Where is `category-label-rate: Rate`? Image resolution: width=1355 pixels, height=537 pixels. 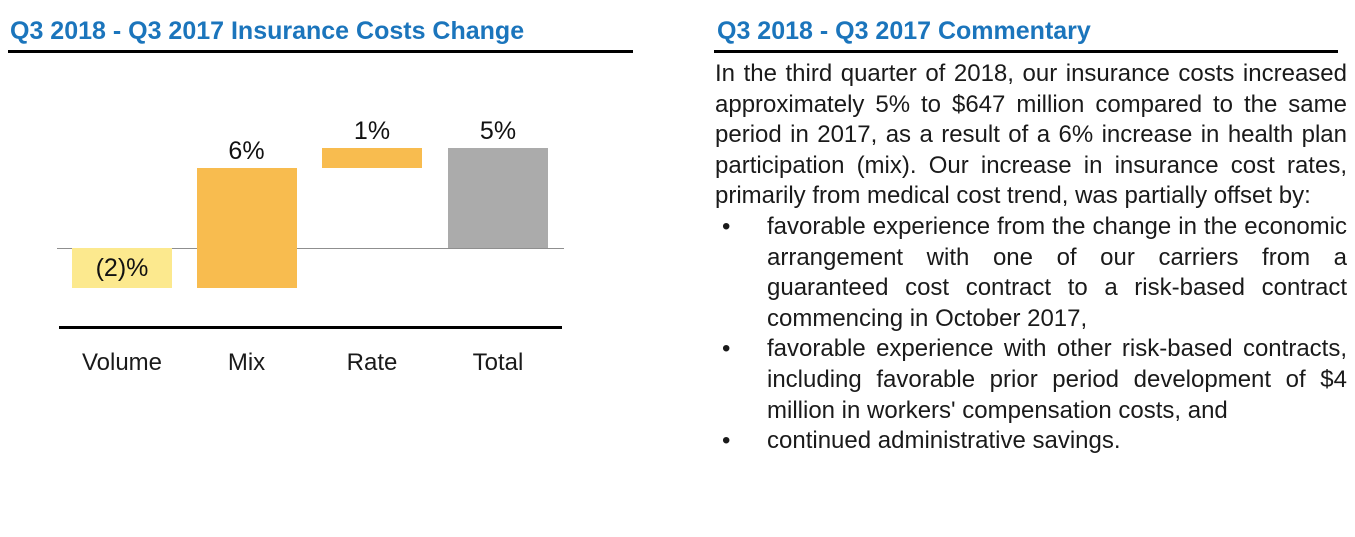
category-label-rate: Rate is located at coordinates (372, 362).